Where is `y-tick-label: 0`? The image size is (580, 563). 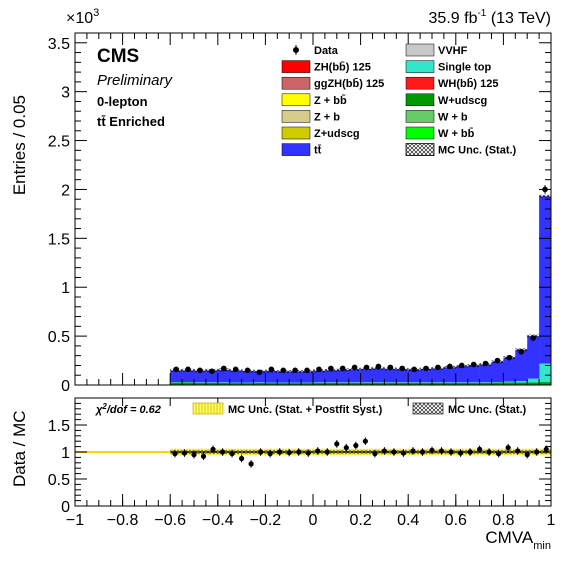
y-tick-label: 0 is located at coordinates (65, 386).